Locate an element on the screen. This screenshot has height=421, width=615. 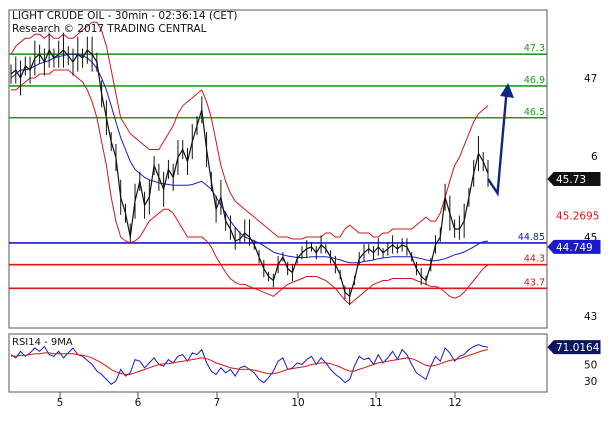
level-label-5: 43.7 is located at coordinates (534, 282).